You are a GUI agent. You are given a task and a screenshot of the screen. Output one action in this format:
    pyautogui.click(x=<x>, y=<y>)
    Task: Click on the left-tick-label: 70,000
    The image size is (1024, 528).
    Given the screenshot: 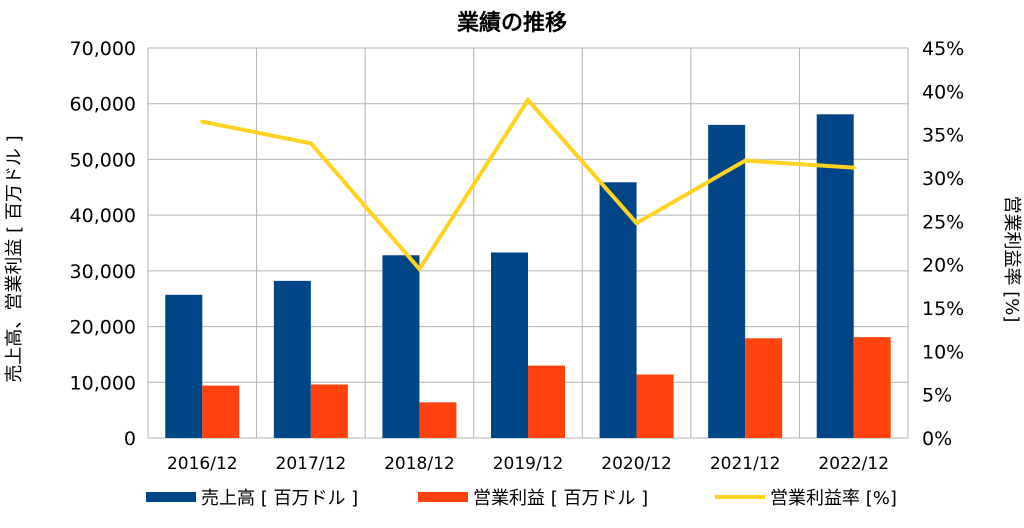 What is the action you would take?
    pyautogui.click(x=103, y=49)
    